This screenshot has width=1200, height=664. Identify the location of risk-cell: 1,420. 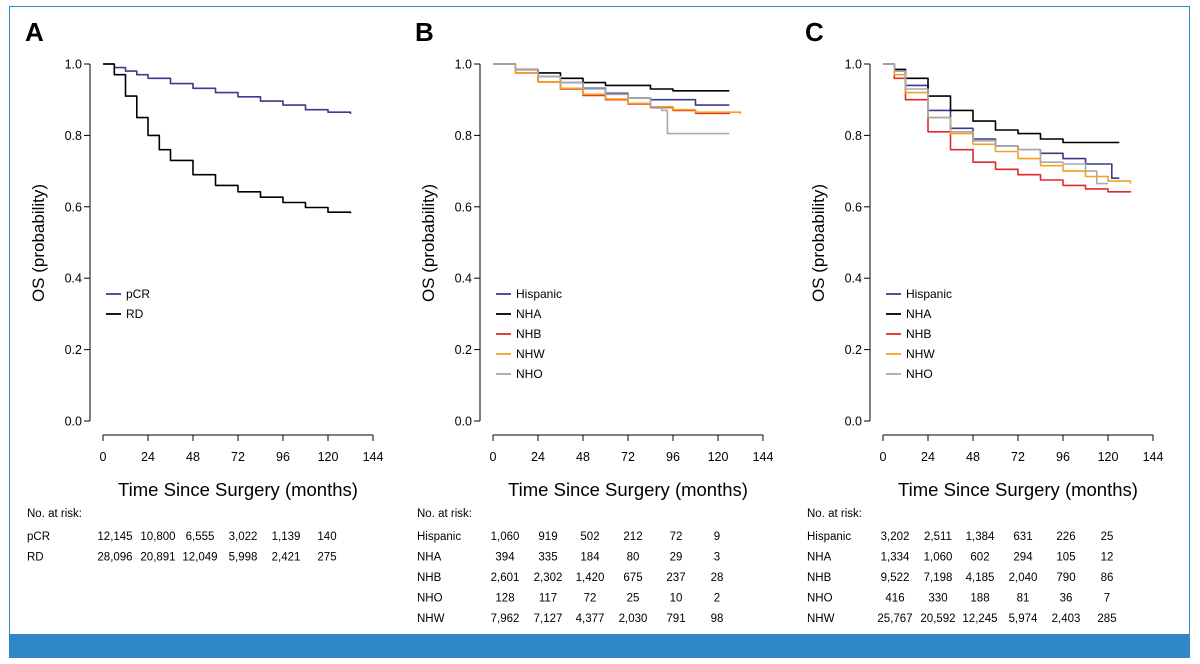
(590, 578).